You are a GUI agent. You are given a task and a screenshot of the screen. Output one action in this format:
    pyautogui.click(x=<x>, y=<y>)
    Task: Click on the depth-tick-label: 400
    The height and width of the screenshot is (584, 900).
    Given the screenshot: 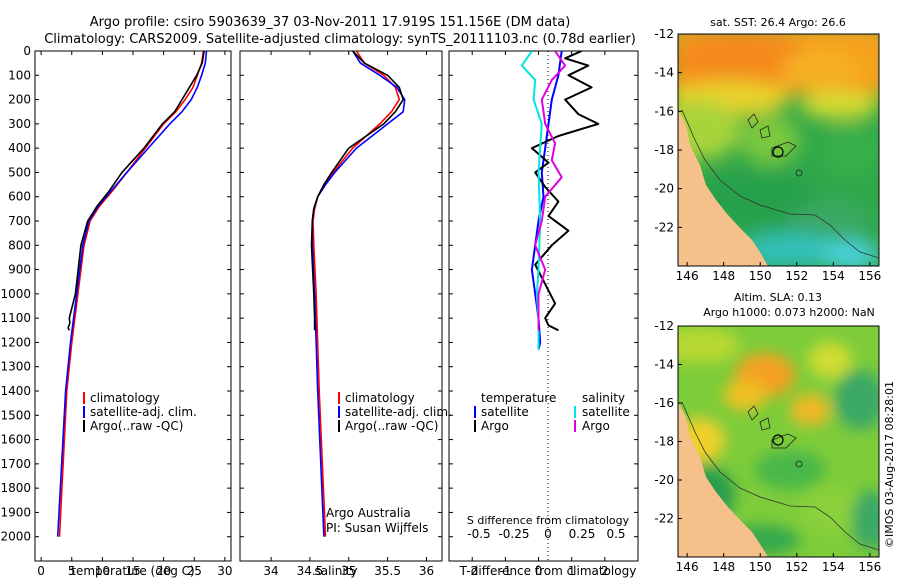 What is the action you would take?
    pyautogui.click(x=19, y=148)
    